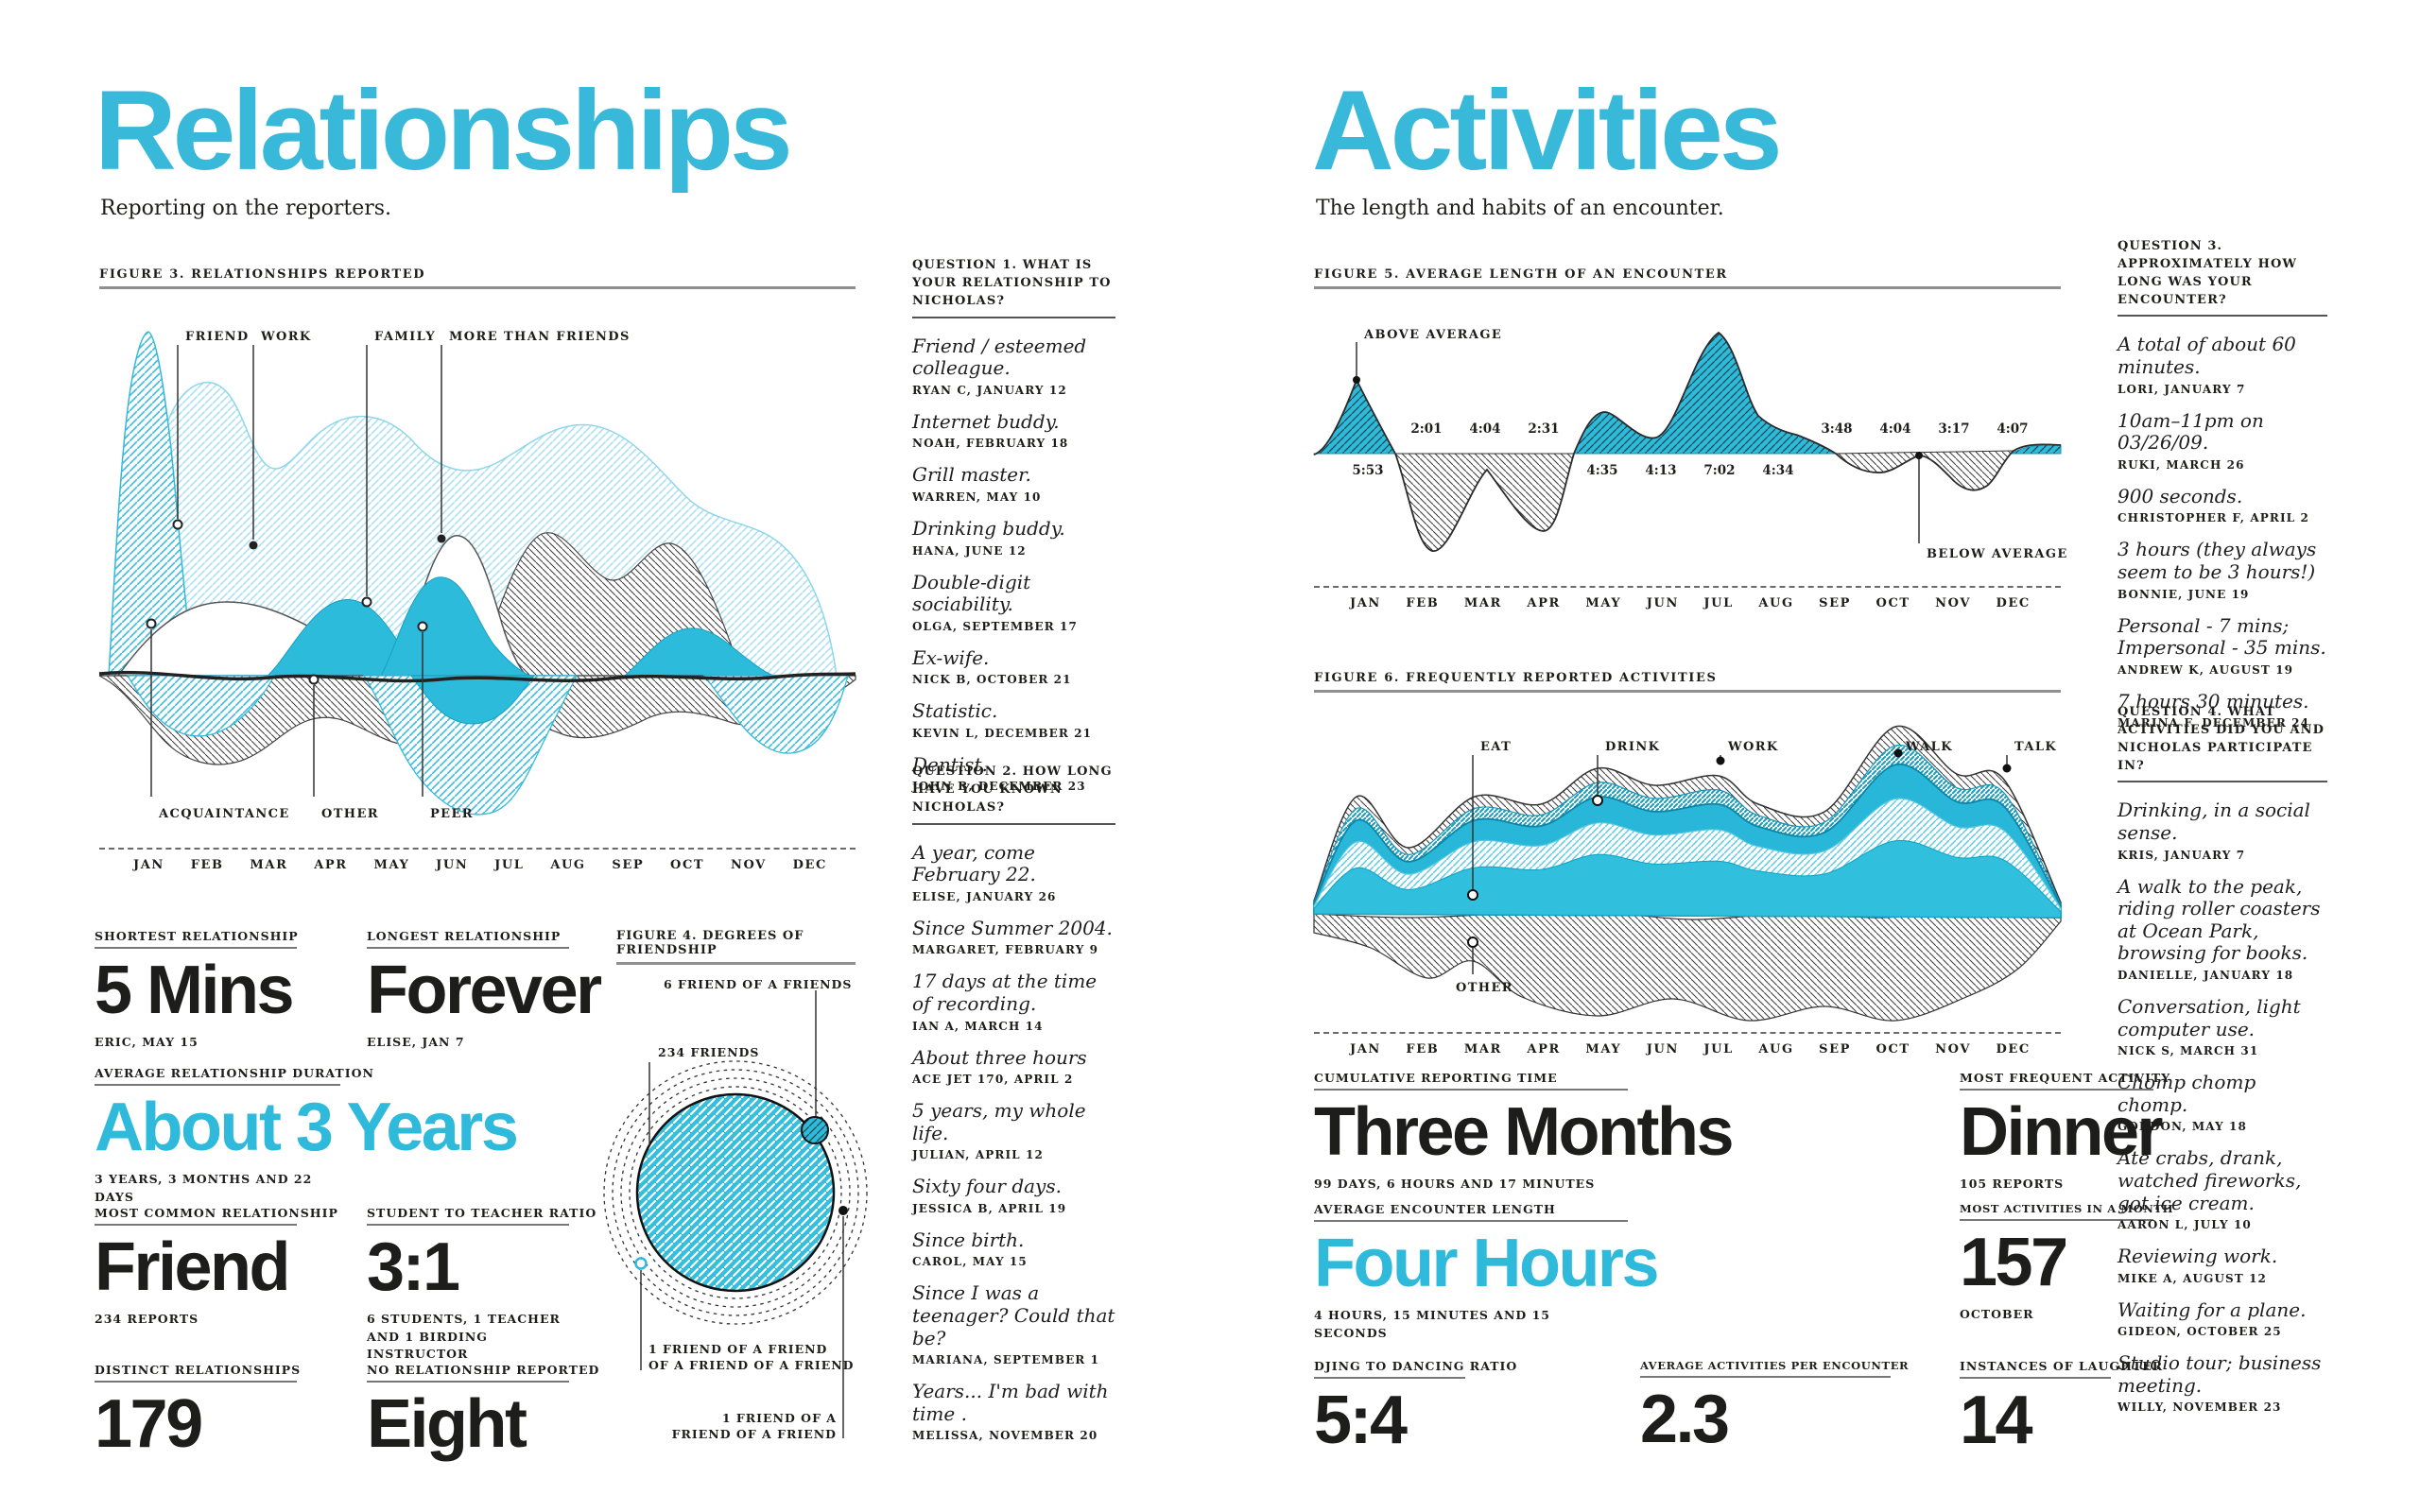  What do you see at coordinates (708, 1052) in the screenshot?
I see `label-friends: 234 FRIENDS` at bounding box center [708, 1052].